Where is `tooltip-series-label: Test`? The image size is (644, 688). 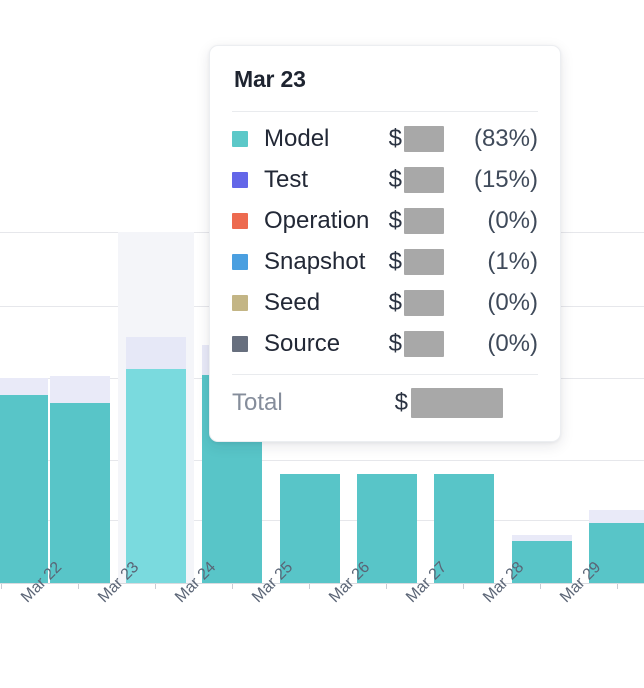
tooltip-series-label: Test is located at coordinates (286, 179).